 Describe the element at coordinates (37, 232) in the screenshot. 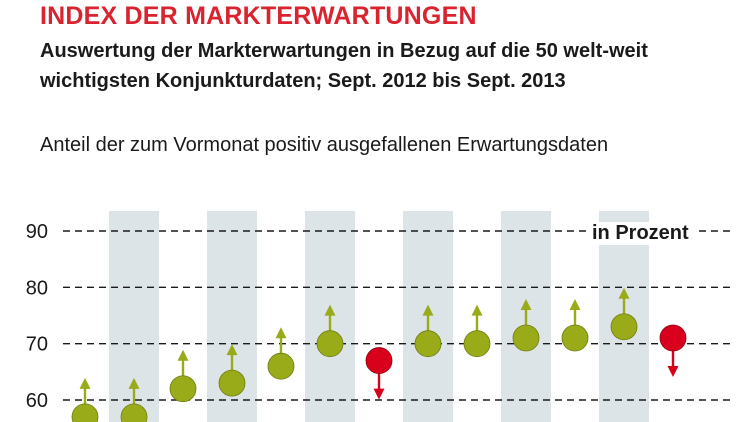

I see `y-tick-label: 90` at that location.